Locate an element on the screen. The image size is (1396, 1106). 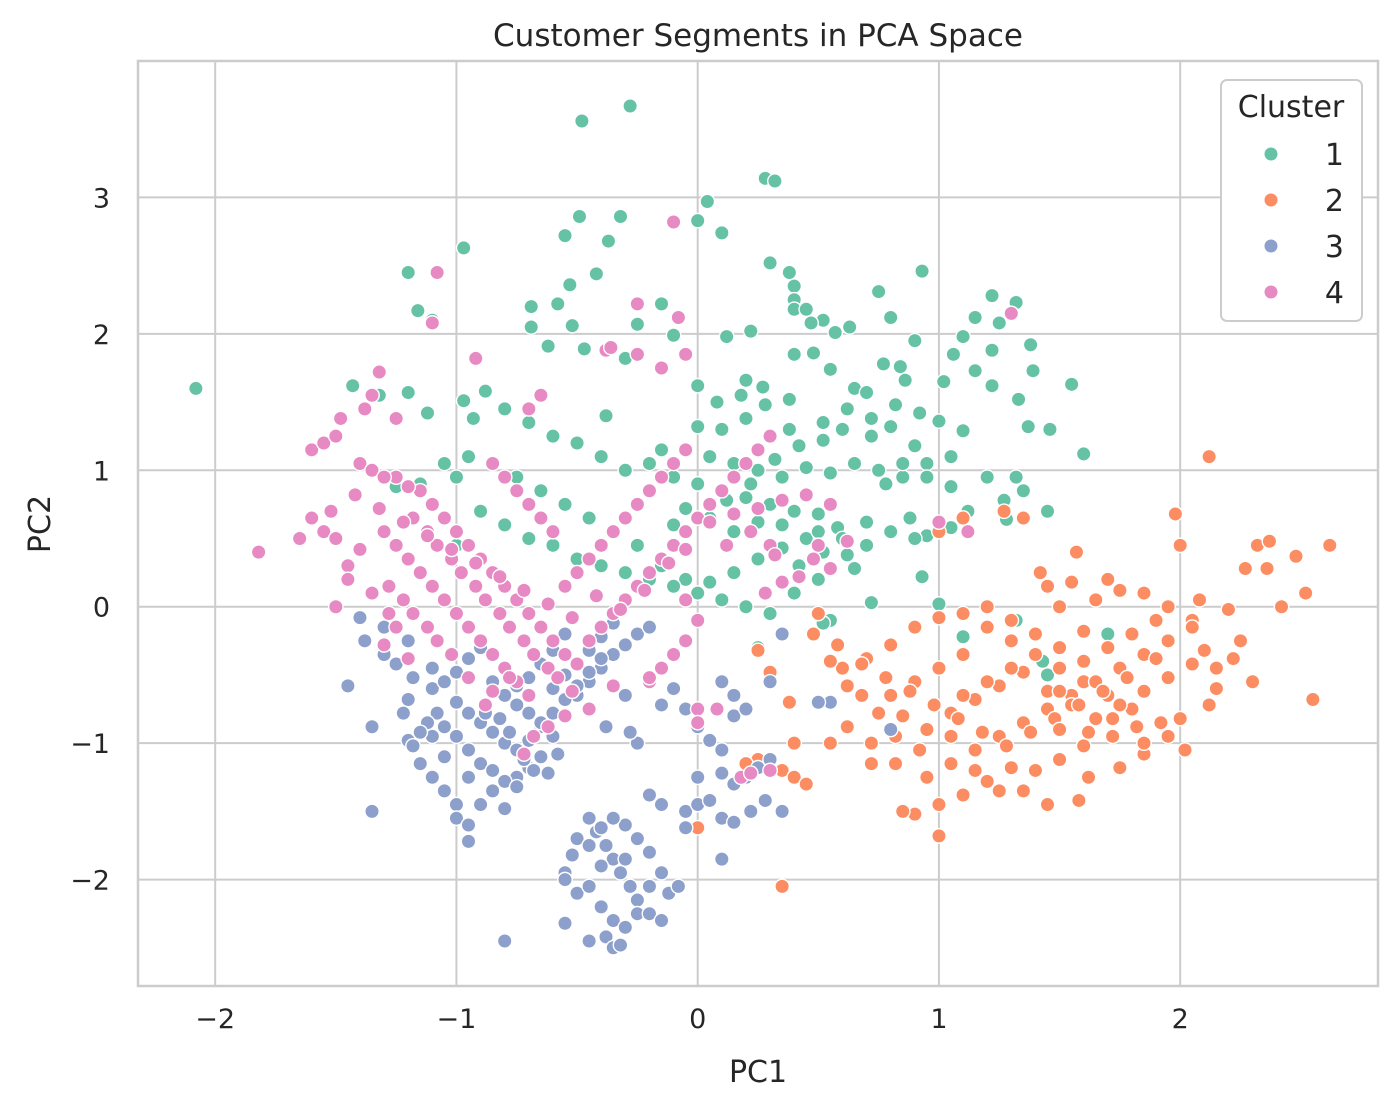
legend-label: 1 is located at coordinates (1334, 155).